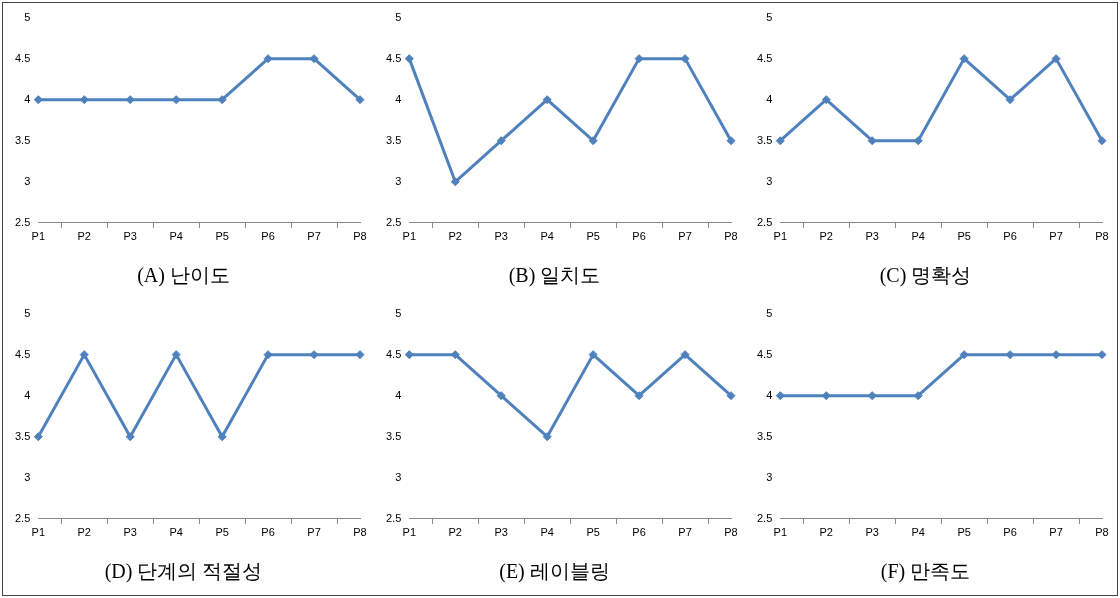  What do you see at coordinates (183, 572) in the screenshot?
I see `text: (D) 단계의 적절성` at bounding box center [183, 572].